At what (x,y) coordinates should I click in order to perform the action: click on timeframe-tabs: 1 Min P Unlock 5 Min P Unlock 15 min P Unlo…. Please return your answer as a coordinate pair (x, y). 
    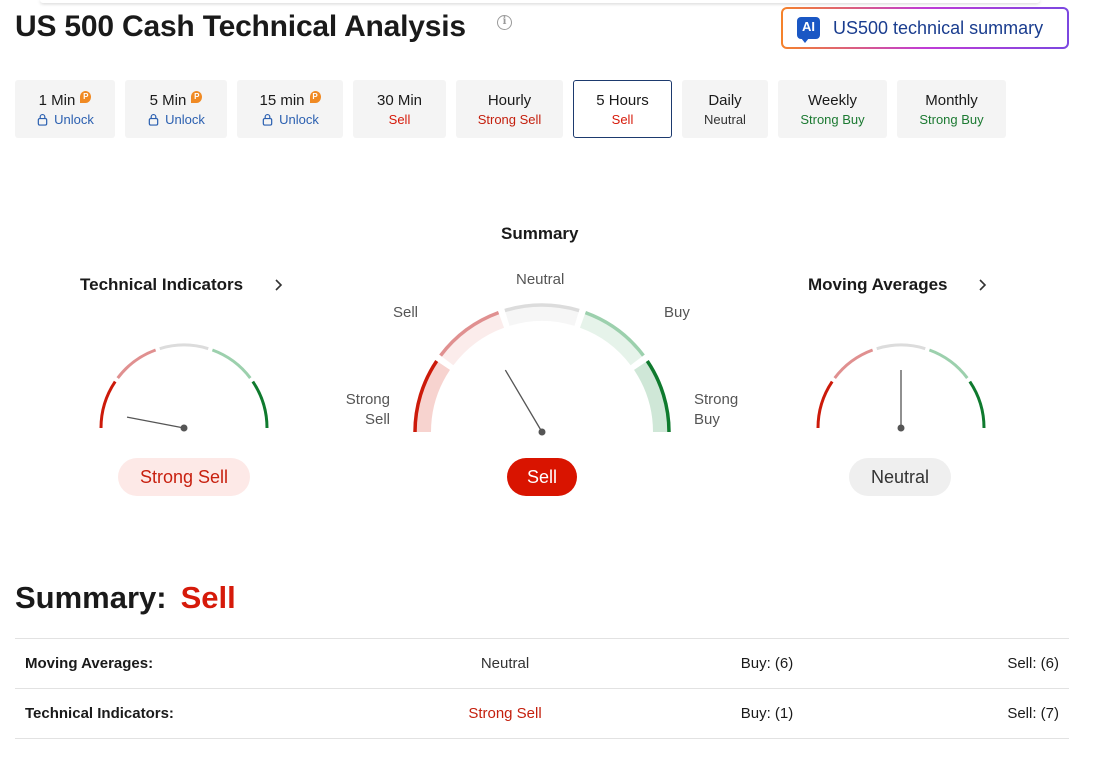
    Looking at the image, I should click on (515, 109).